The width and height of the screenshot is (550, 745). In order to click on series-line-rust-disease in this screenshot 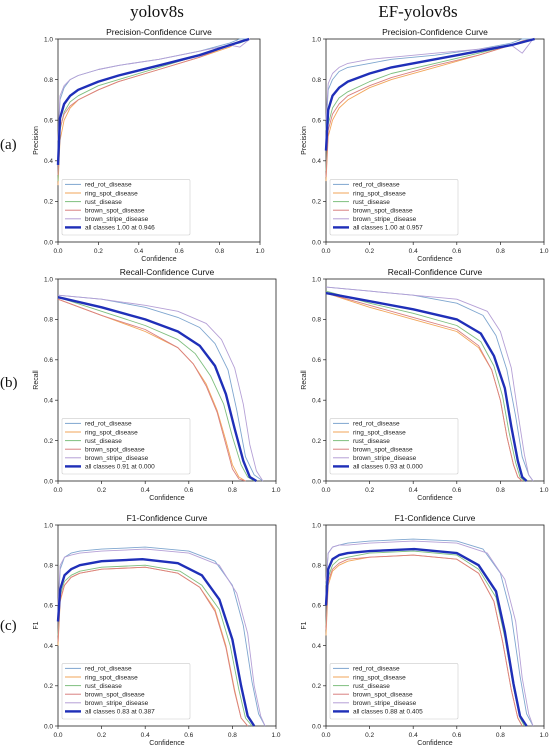, I will do `click(429, 104)`.